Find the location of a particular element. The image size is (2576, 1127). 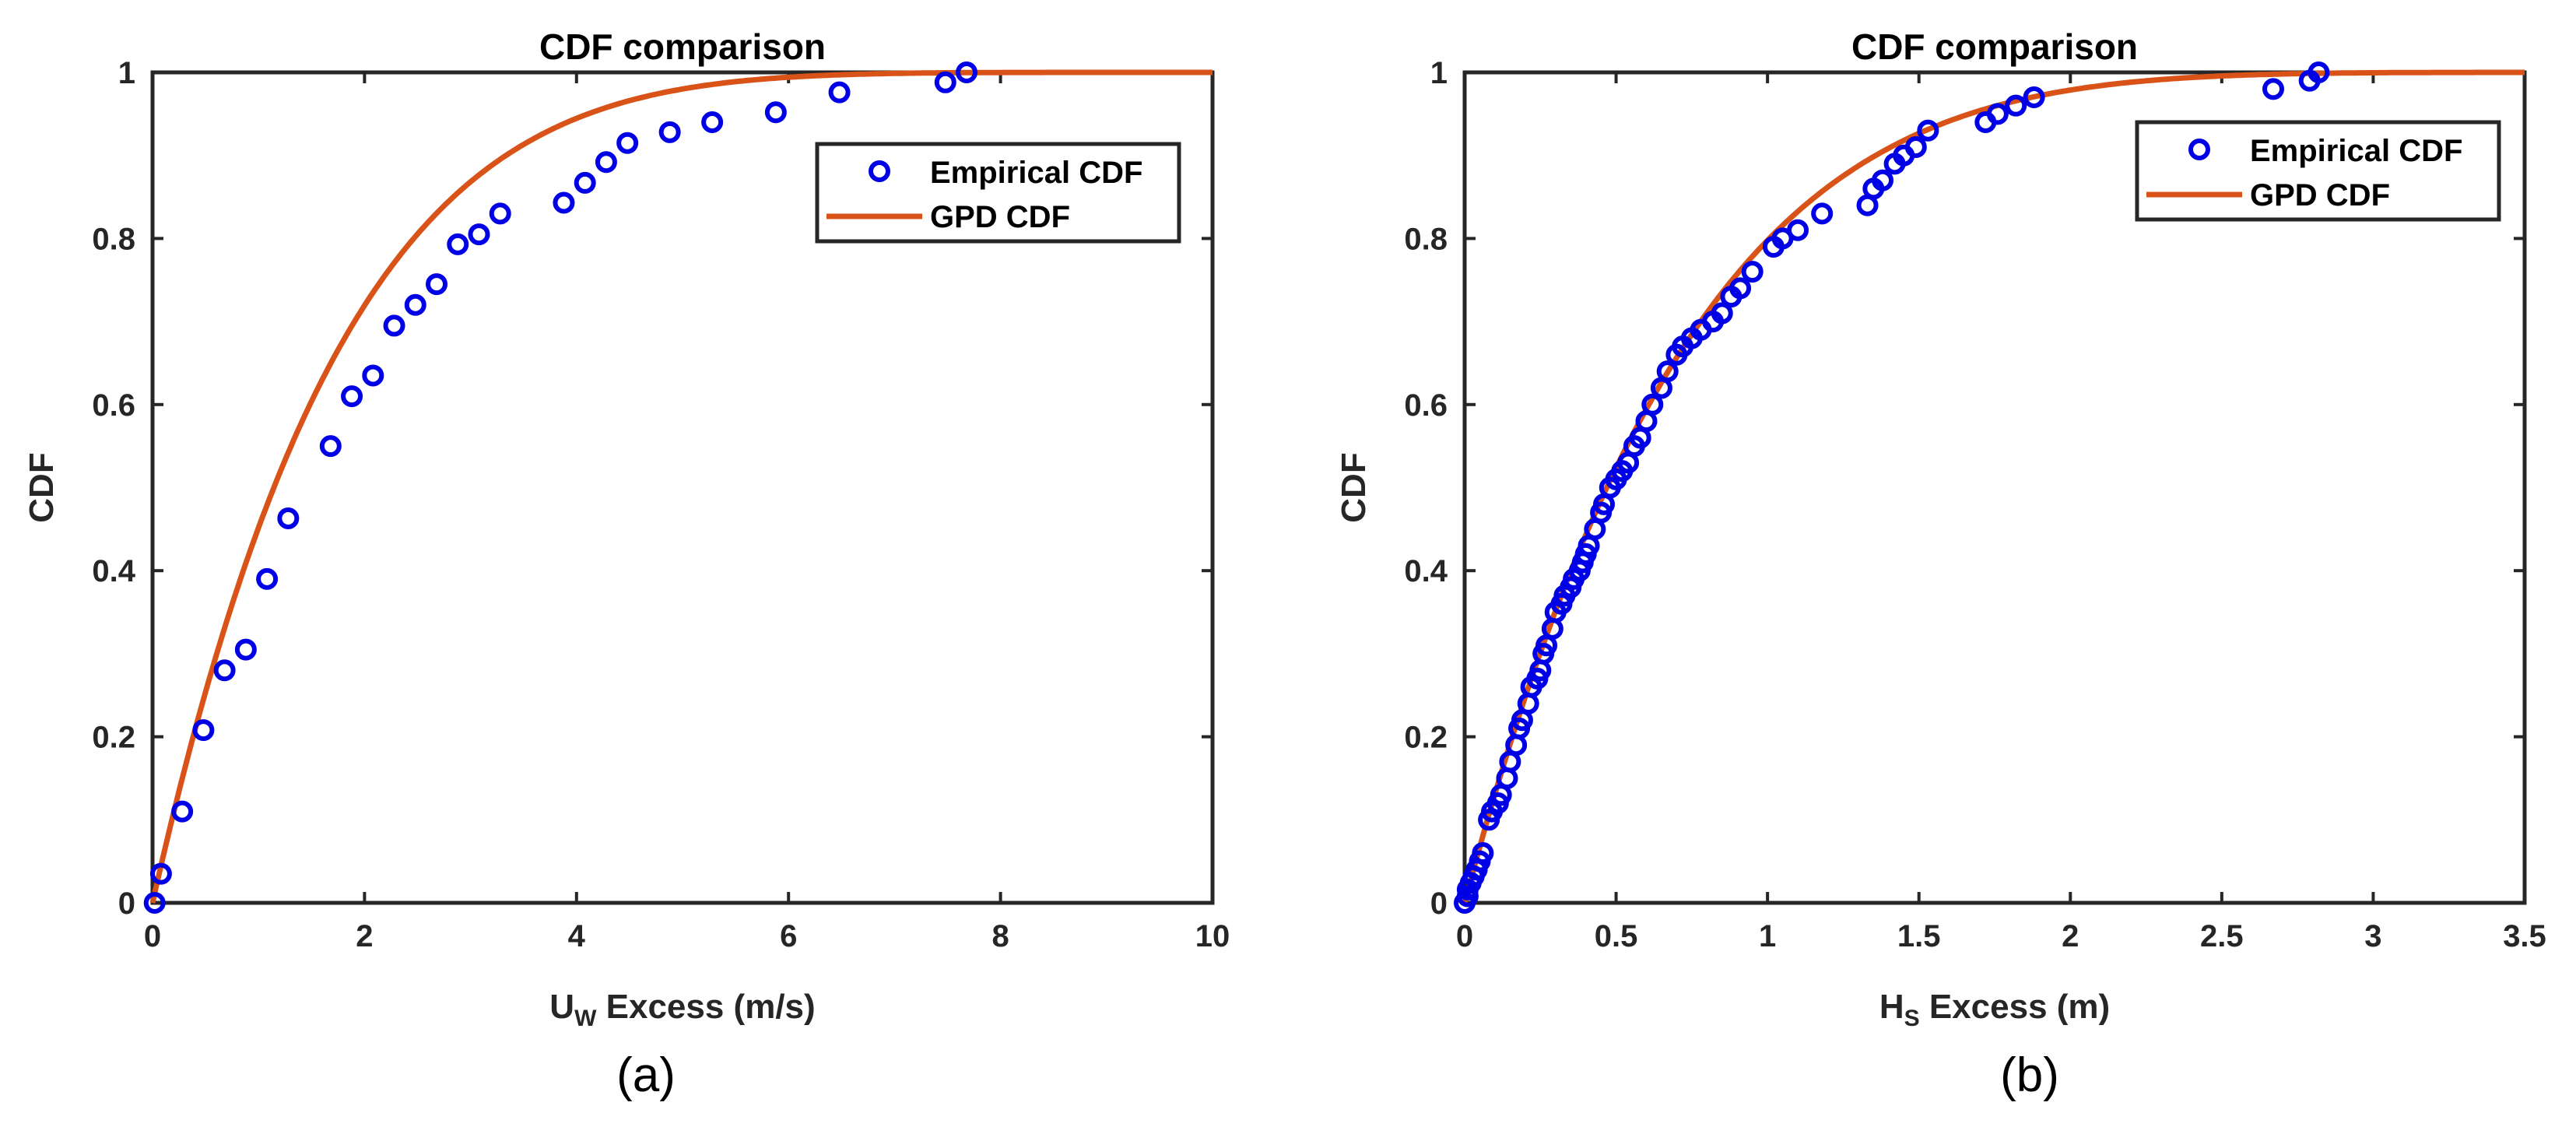

x-tick-label: 1 is located at coordinates (1768, 936).